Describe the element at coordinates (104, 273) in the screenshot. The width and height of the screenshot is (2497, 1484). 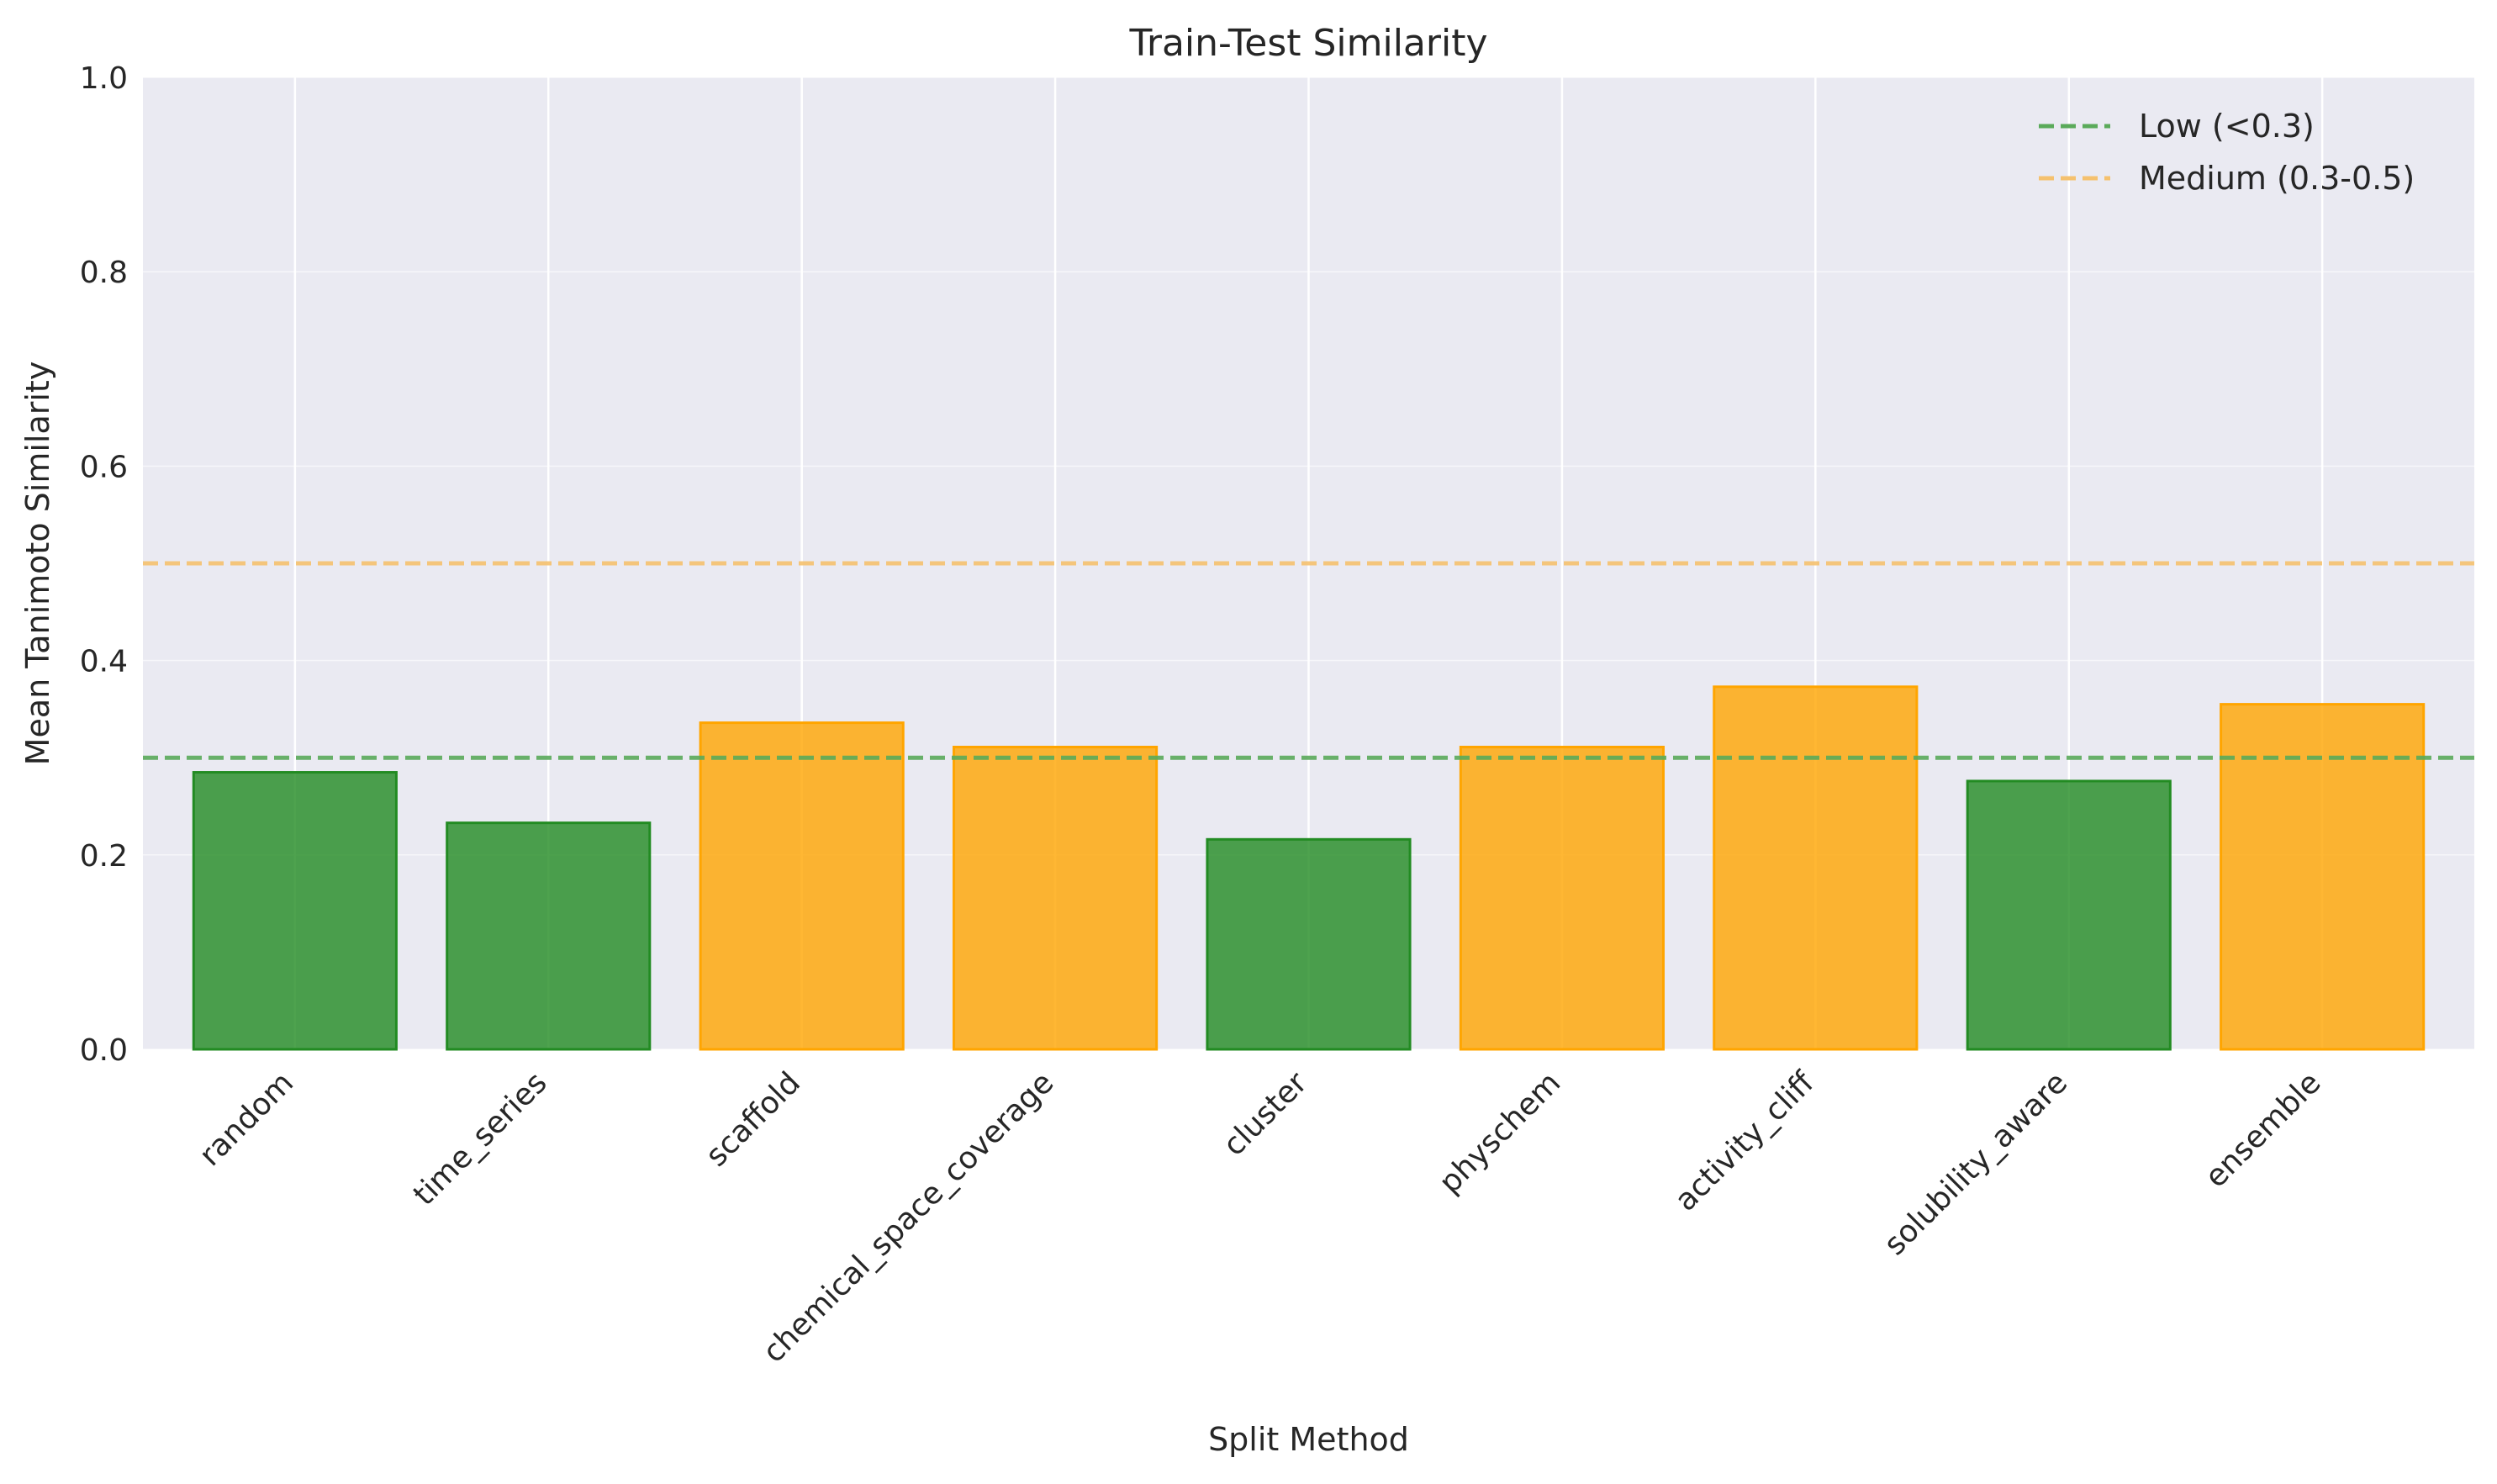
I see `y-tick-label: 0.8` at that location.